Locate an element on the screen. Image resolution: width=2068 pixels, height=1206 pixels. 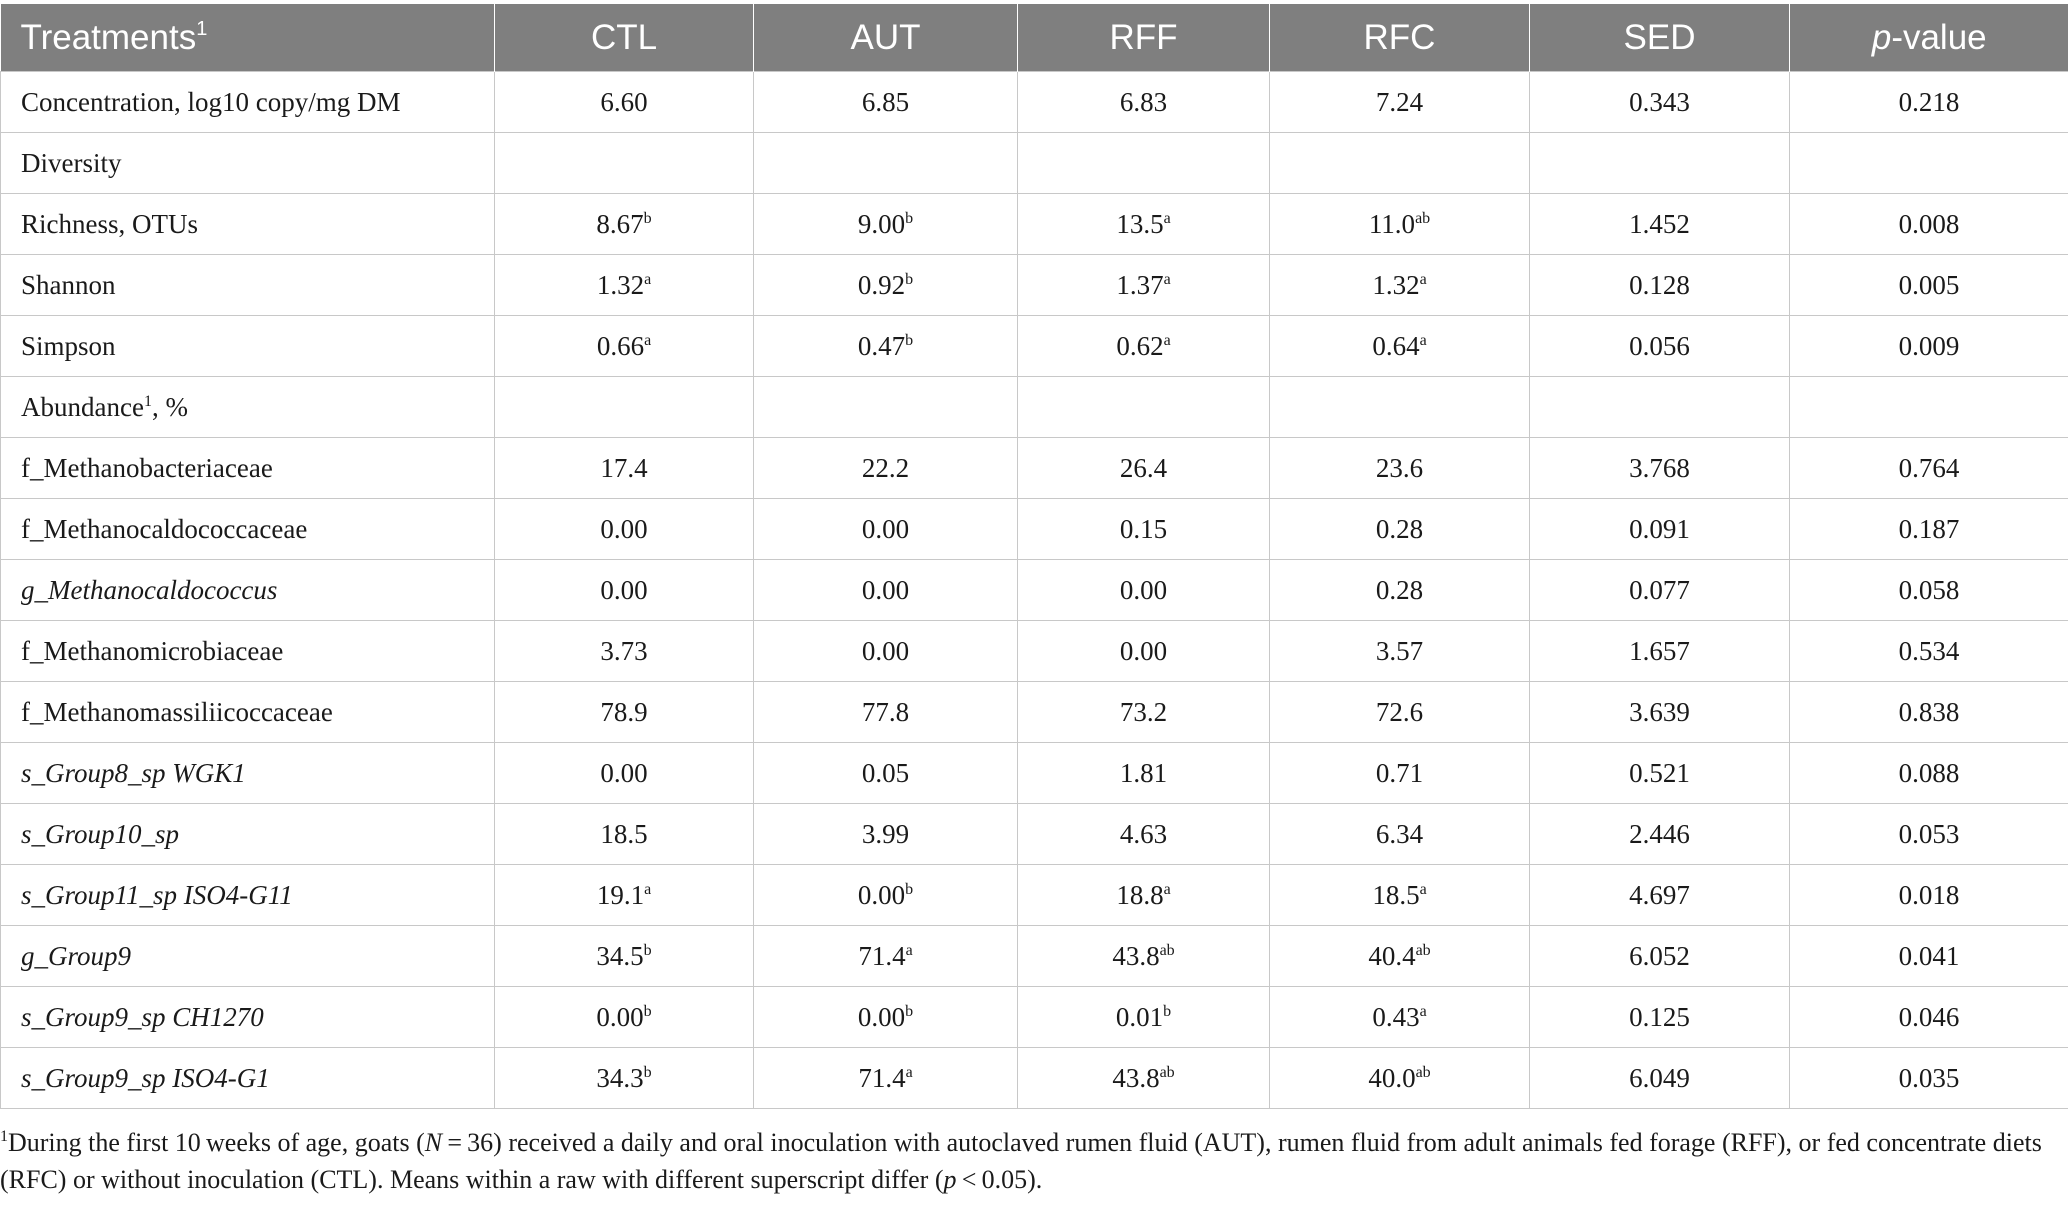
cell-p-value: 0.764 is located at coordinates (1928, 468).